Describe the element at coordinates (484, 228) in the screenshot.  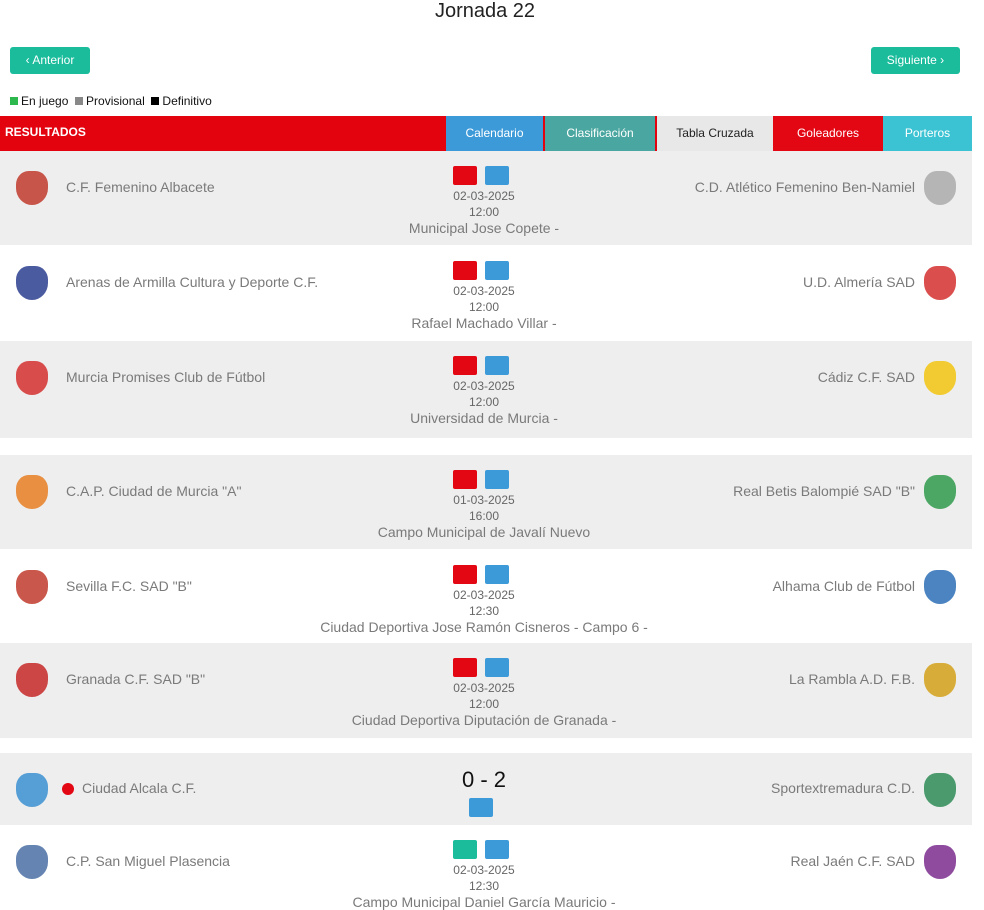
I see `venue: Municipal Jose Copete -` at that location.